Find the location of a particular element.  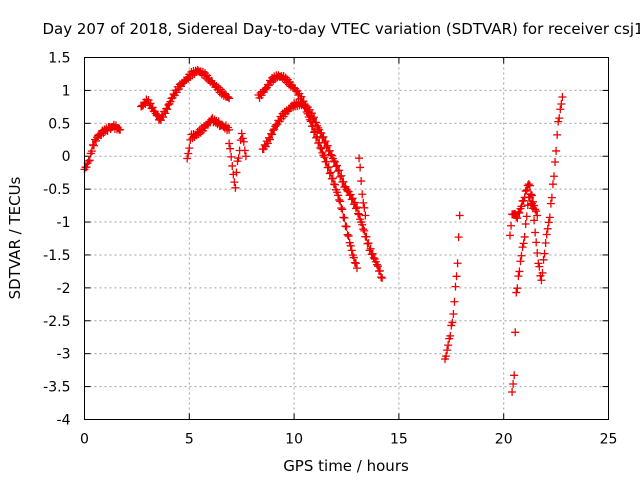

series-arc-a is located at coordinates (102, 147).